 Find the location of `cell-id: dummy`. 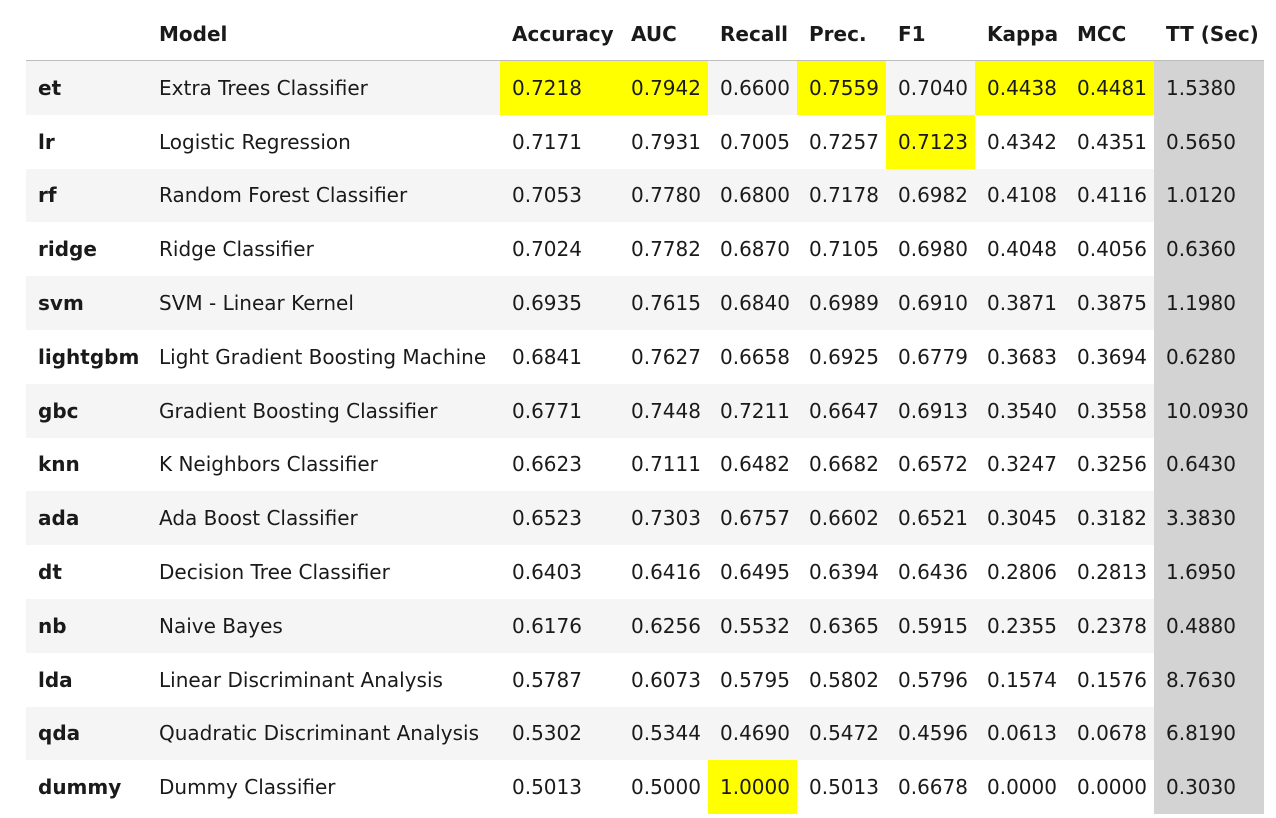

cell-id: dummy is located at coordinates (86, 787).